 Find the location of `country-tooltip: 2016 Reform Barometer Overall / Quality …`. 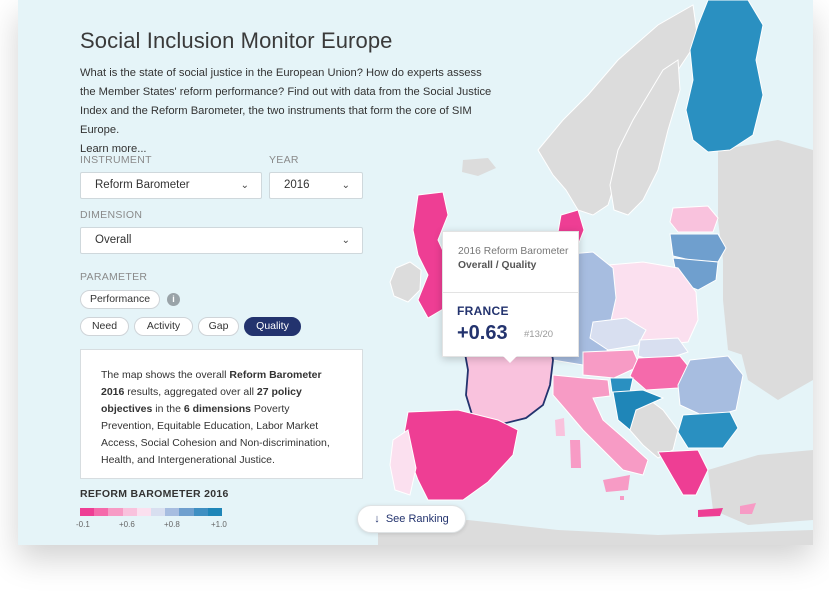

country-tooltip: 2016 Reform Barometer Overall / Quality … is located at coordinates (510, 294).